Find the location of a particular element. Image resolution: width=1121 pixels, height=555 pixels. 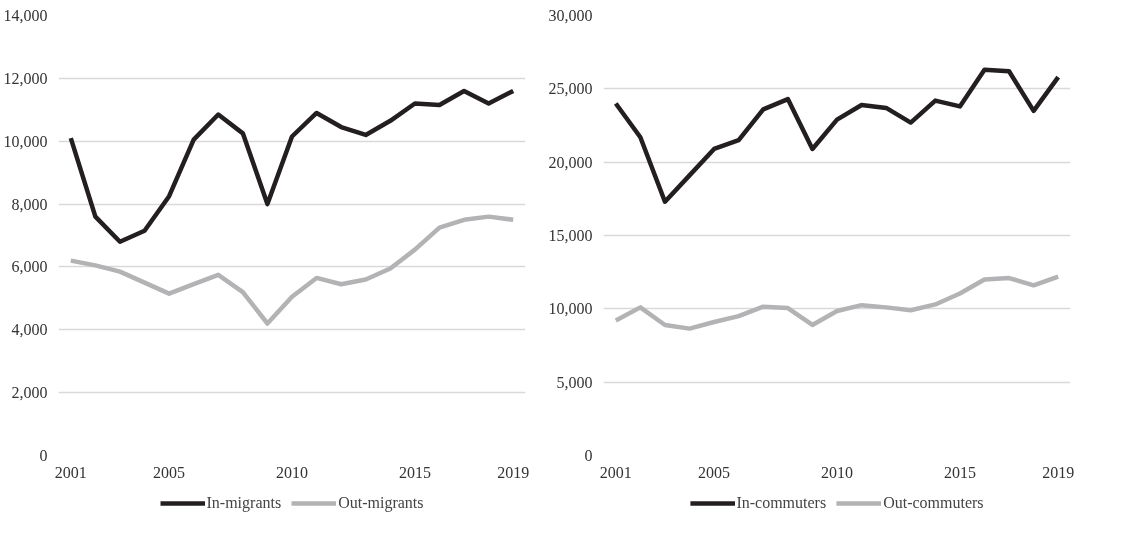

legend-label: Out-commuters is located at coordinates (933, 502).